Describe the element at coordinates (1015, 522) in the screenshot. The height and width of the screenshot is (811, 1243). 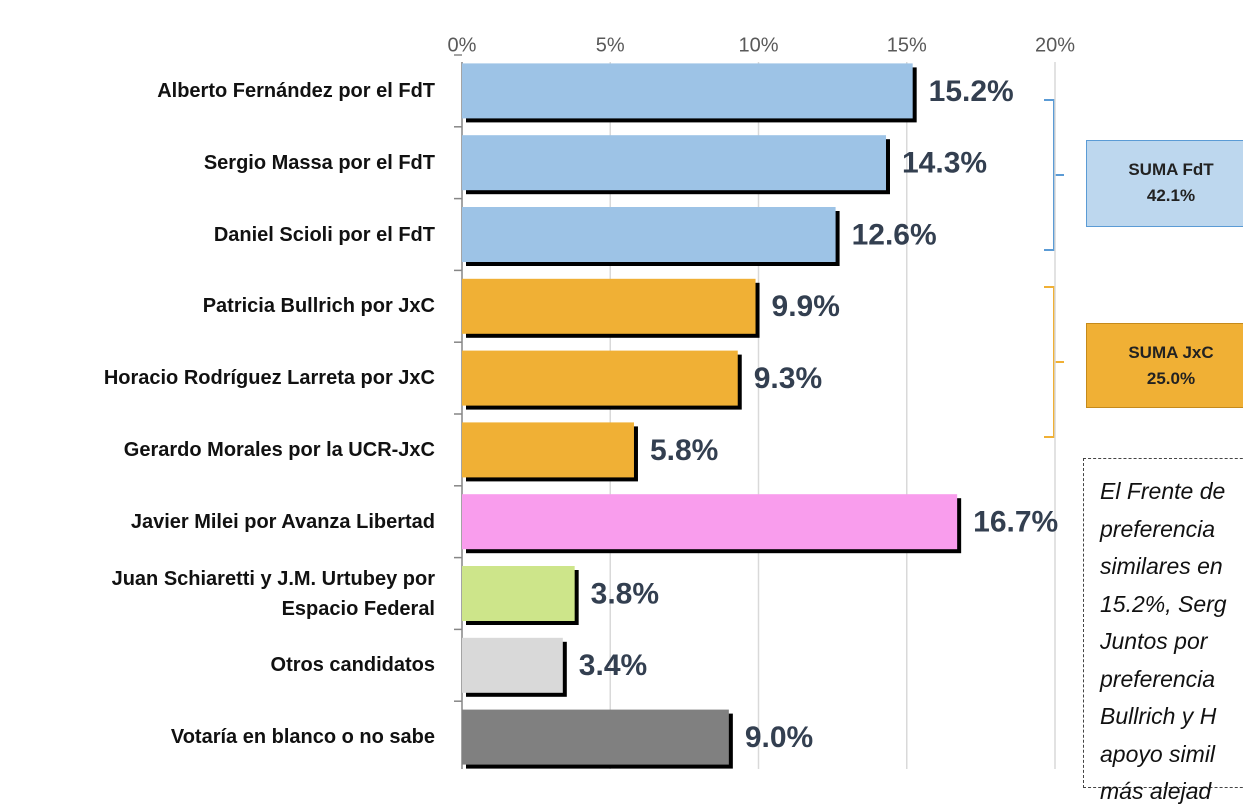
I see `value-label: 16.7%` at that location.